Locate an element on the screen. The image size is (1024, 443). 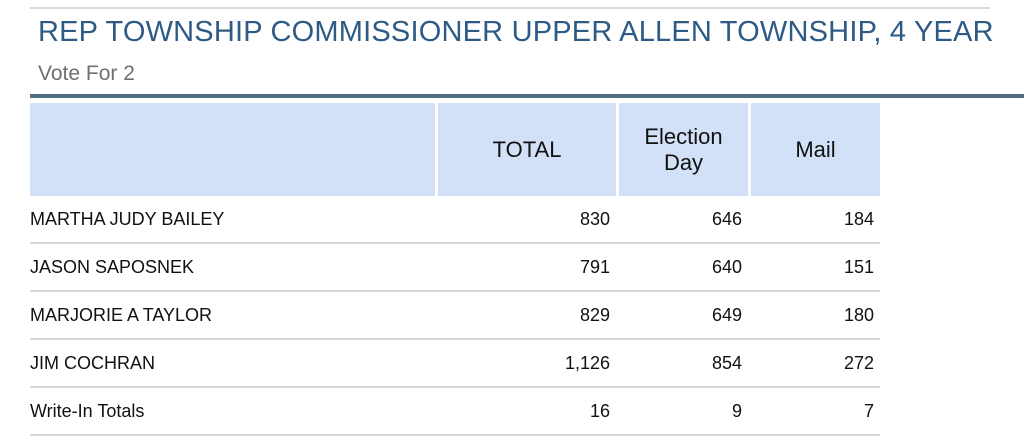
total-votes: 16 is located at coordinates (599, 410).